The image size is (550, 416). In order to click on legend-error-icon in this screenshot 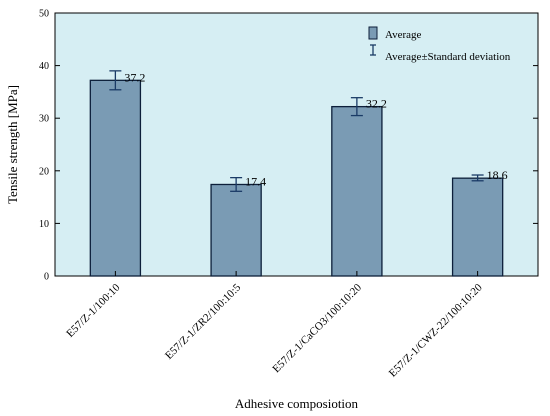, I will do `click(373, 50)`.